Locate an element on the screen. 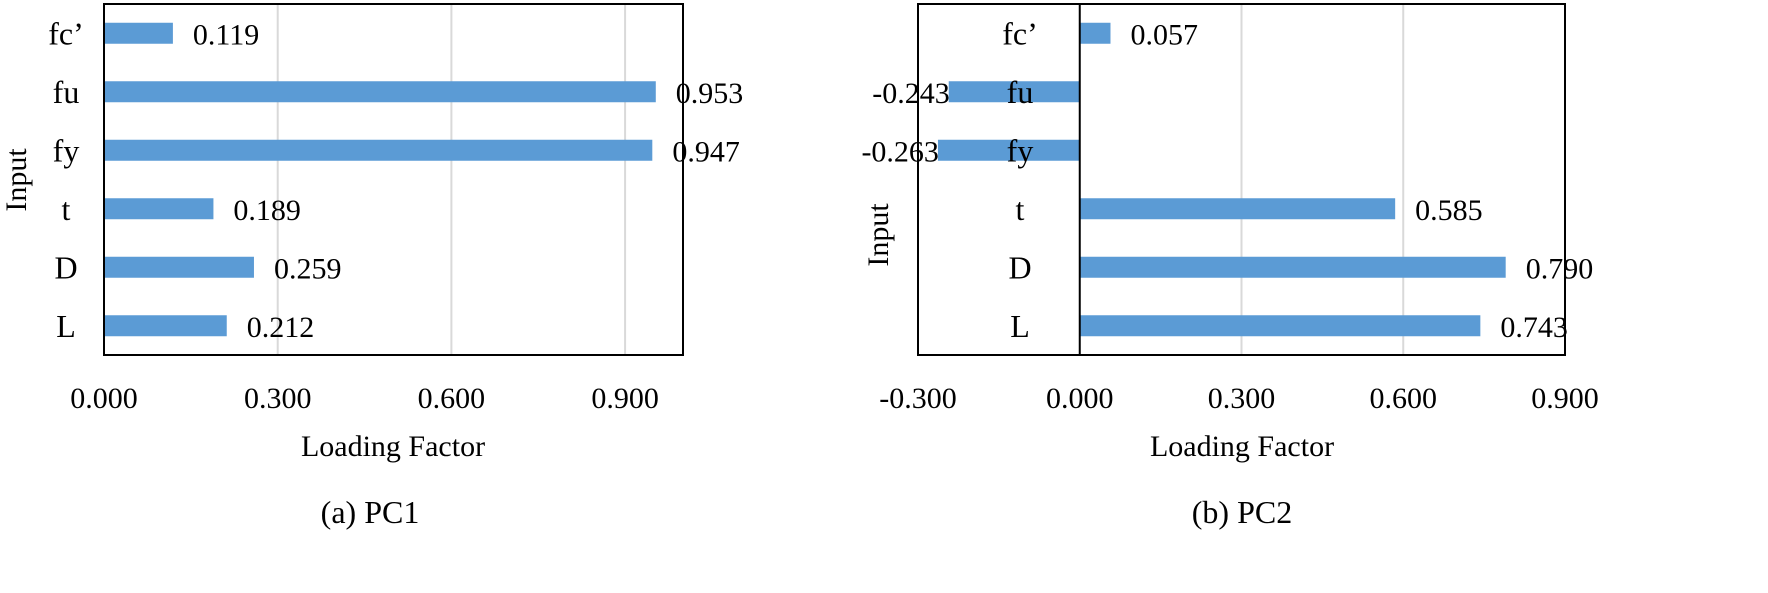 This screenshot has width=1768, height=593. data-label: 0.947 is located at coordinates (706, 151).